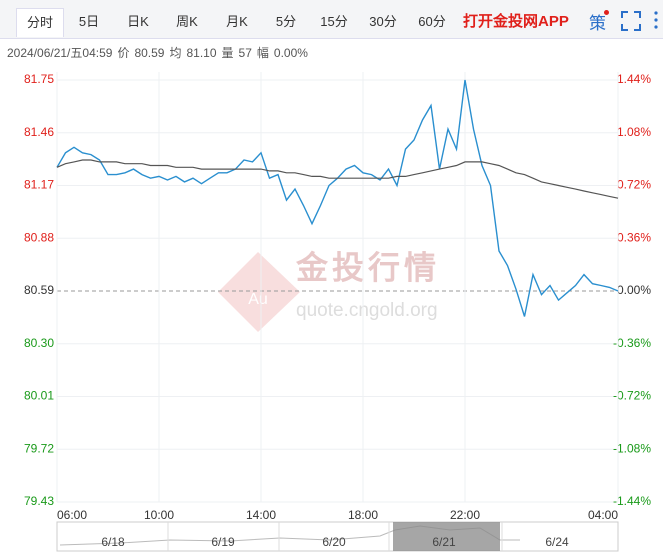  I want to click on y-tick-label: 79.72, so click(39, 448).